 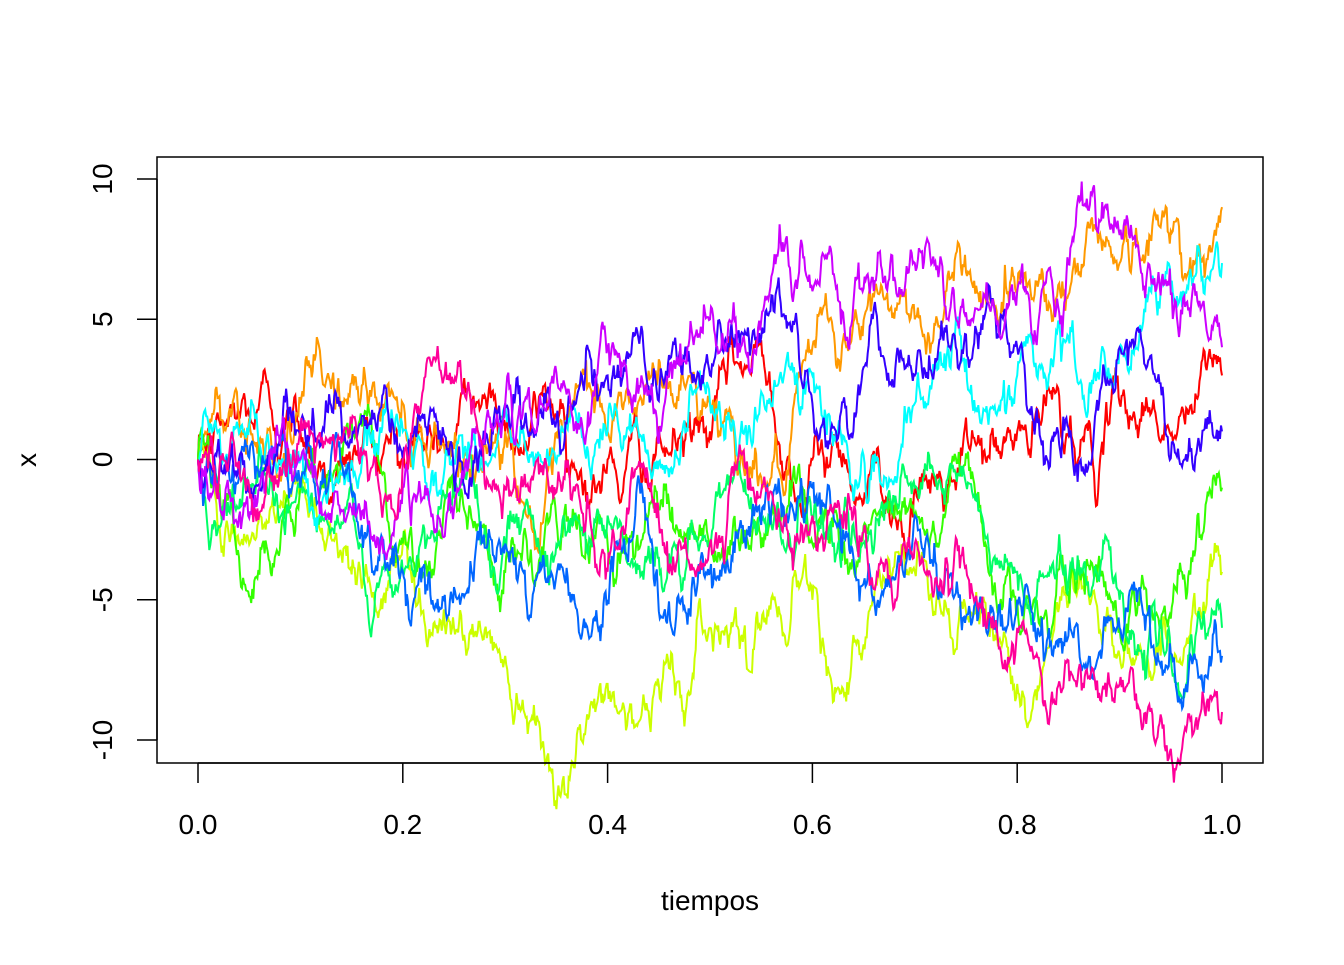 I want to click on y-tick-label: 10, so click(x=102, y=178).